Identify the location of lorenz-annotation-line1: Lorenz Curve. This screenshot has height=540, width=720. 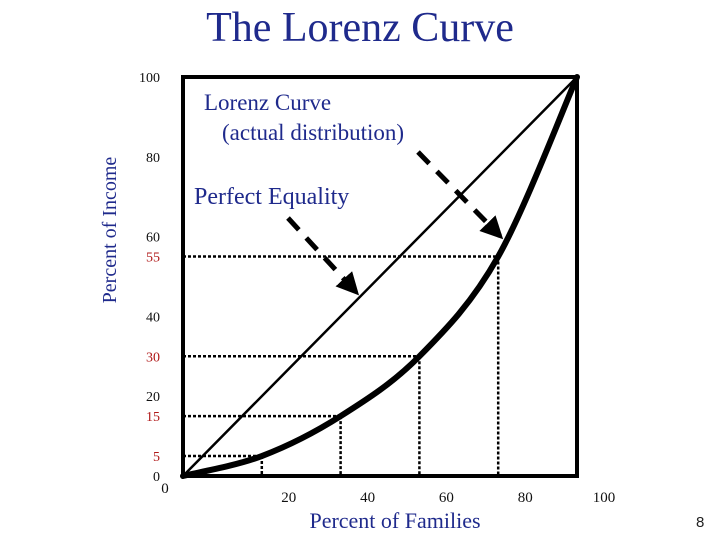
(268, 102).